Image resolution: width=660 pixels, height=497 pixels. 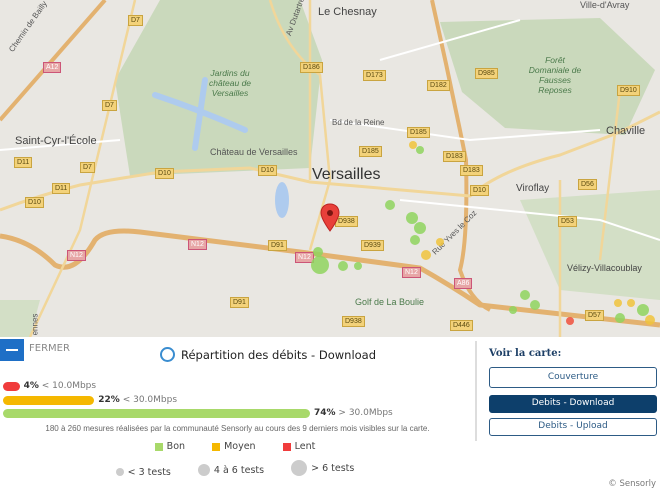 What do you see at coordinates (604, 268) in the screenshot?
I see `map-label: Vélizy-Villacoublay` at bounding box center [604, 268].